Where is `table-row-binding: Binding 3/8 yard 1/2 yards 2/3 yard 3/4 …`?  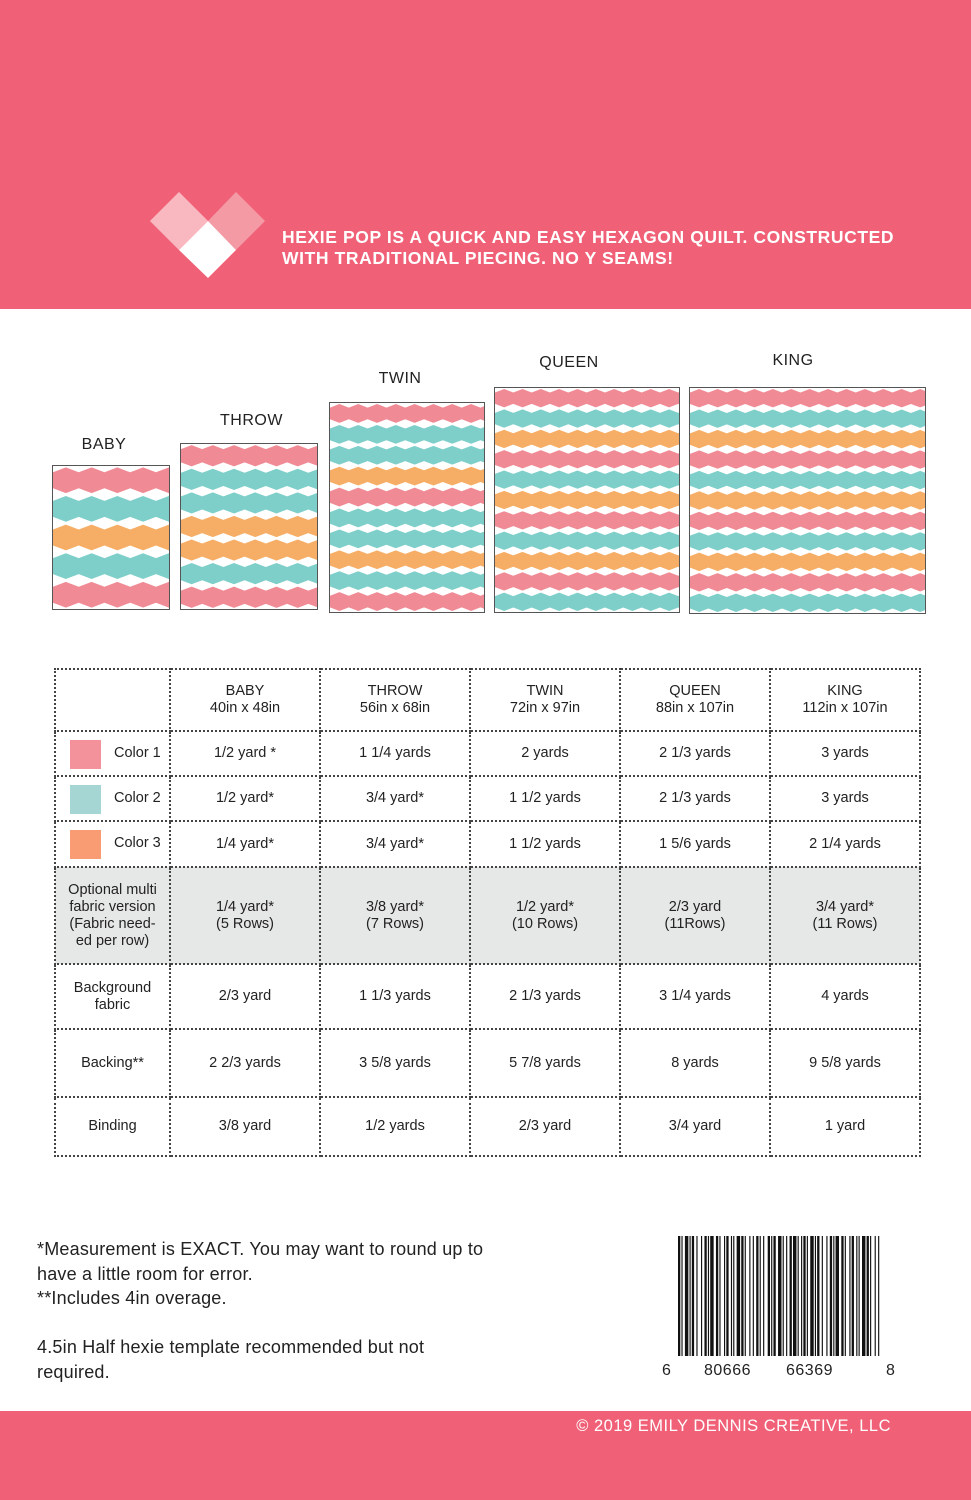 table-row-binding: Binding 3/8 yard 1/2 yards 2/3 yard 3/4 … is located at coordinates (487, 1126).